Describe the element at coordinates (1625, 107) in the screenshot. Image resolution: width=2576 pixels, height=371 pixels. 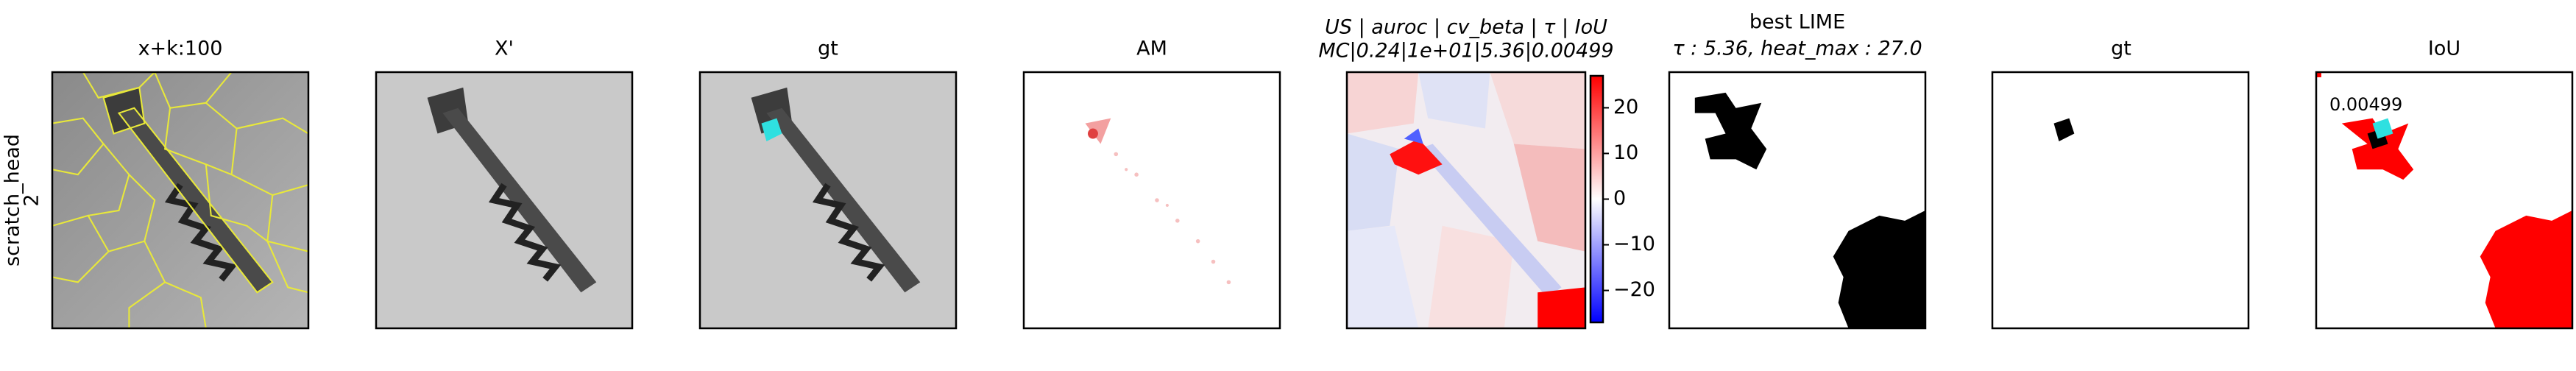
I see `colorbar-tick-label: 20` at that location.